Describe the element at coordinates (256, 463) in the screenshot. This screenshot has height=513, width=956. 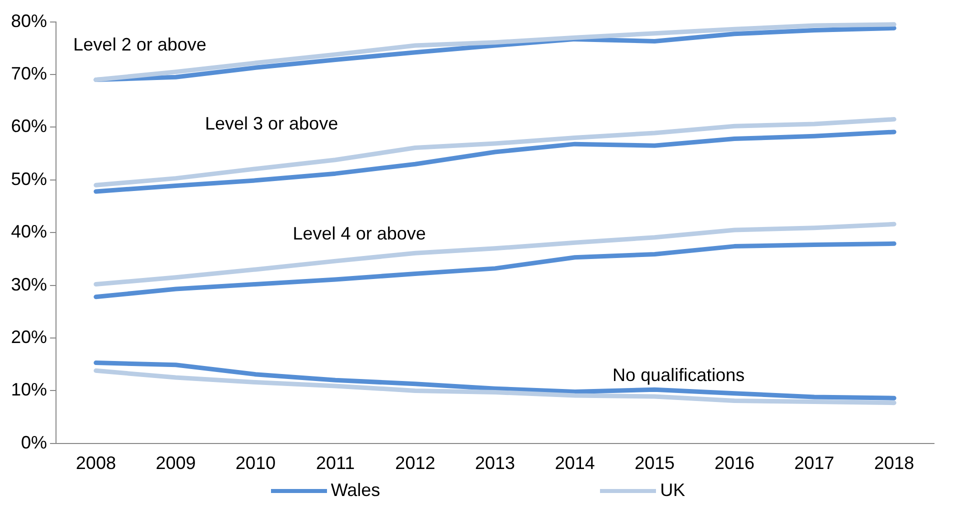
I see `x-tick-label: 2010` at that location.